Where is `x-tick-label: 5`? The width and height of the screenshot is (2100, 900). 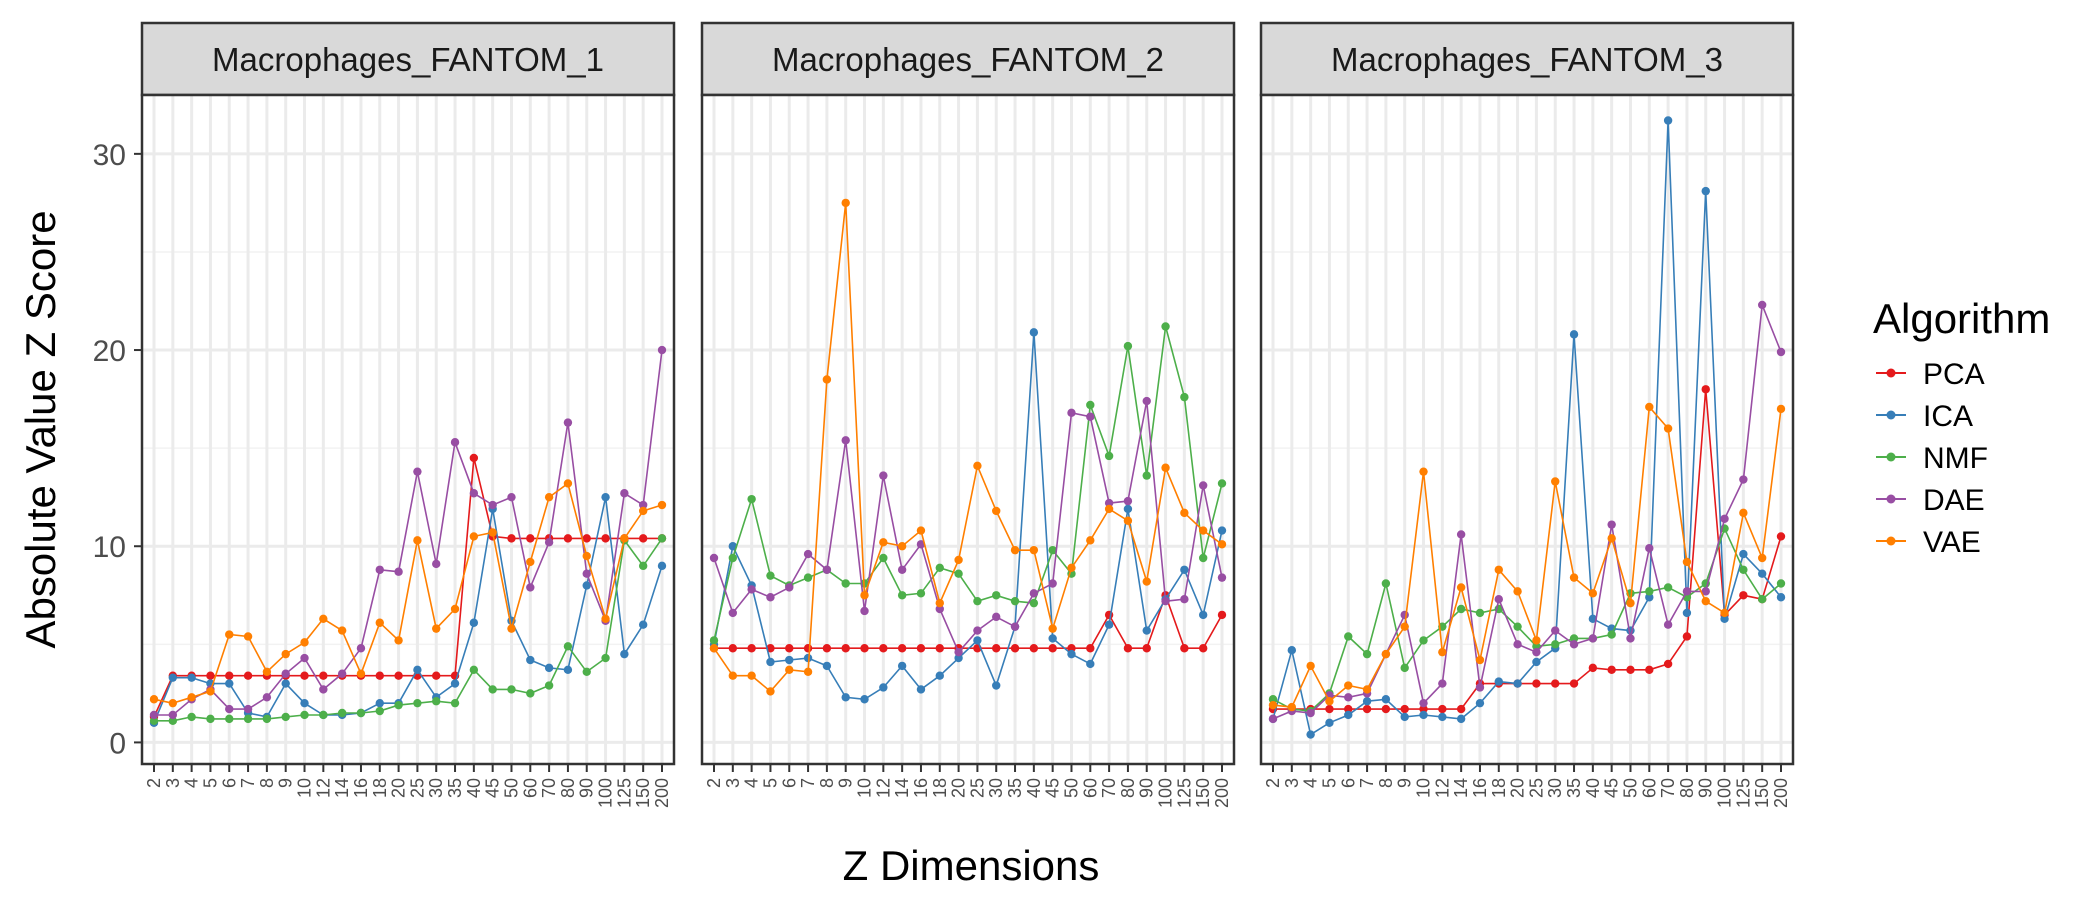 x-tick-label: 5 is located at coordinates (210, 783).